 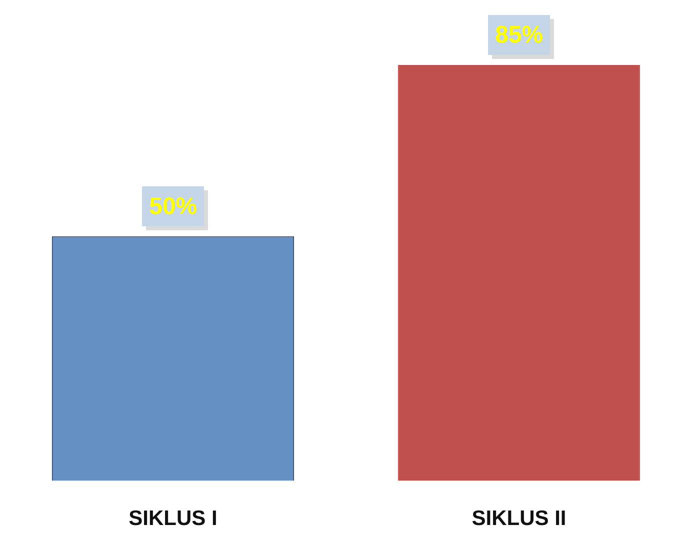 I want to click on x-tick-label: SIKLUS II, so click(x=519, y=518).